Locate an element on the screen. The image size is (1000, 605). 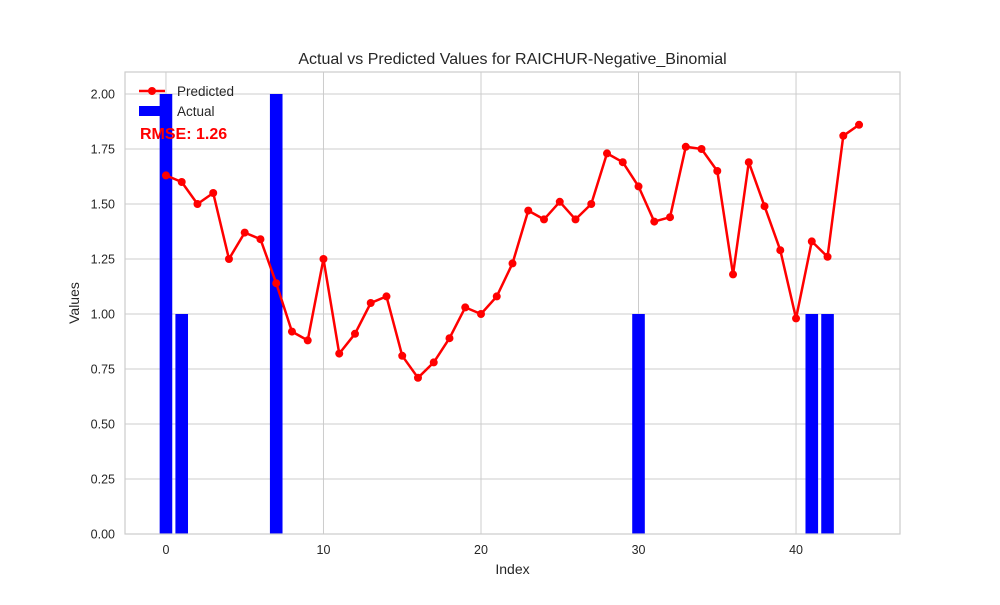
x-tick-label: 20 is located at coordinates (481, 550).